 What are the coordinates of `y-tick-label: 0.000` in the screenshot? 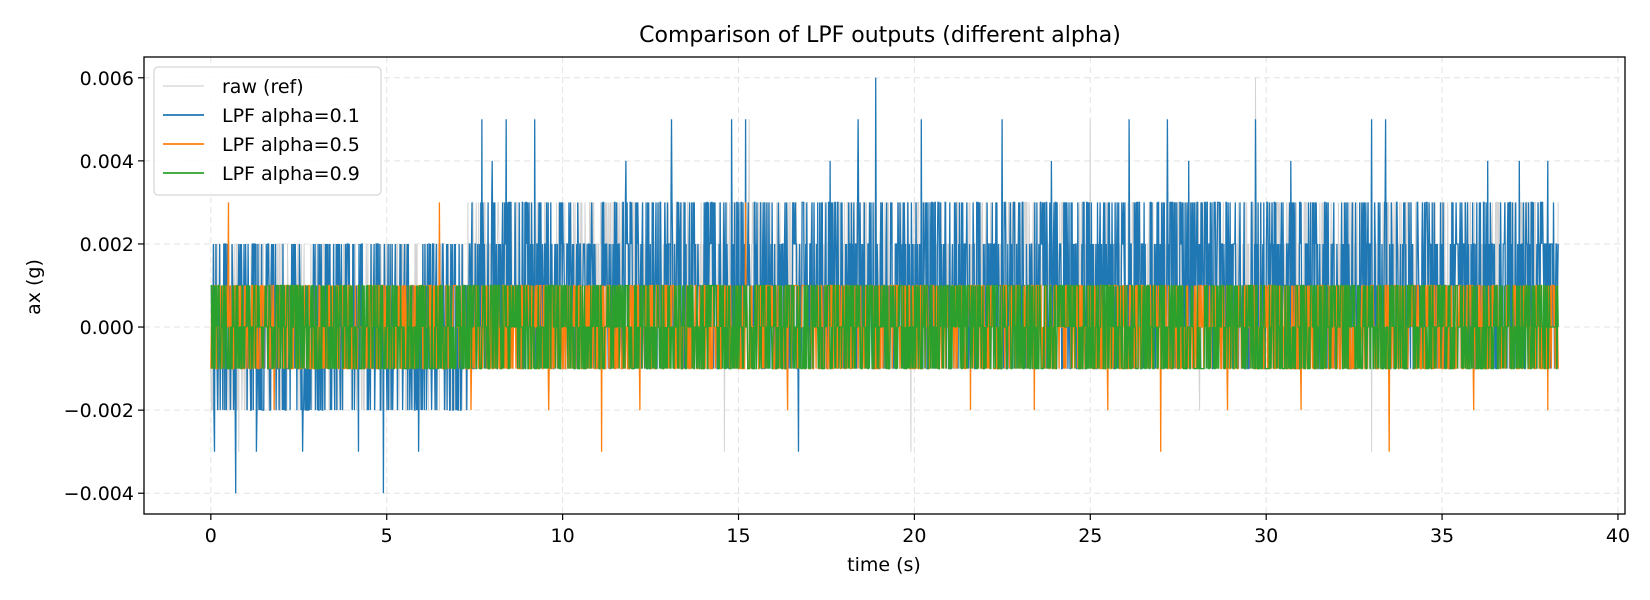 It's located at (107, 328).